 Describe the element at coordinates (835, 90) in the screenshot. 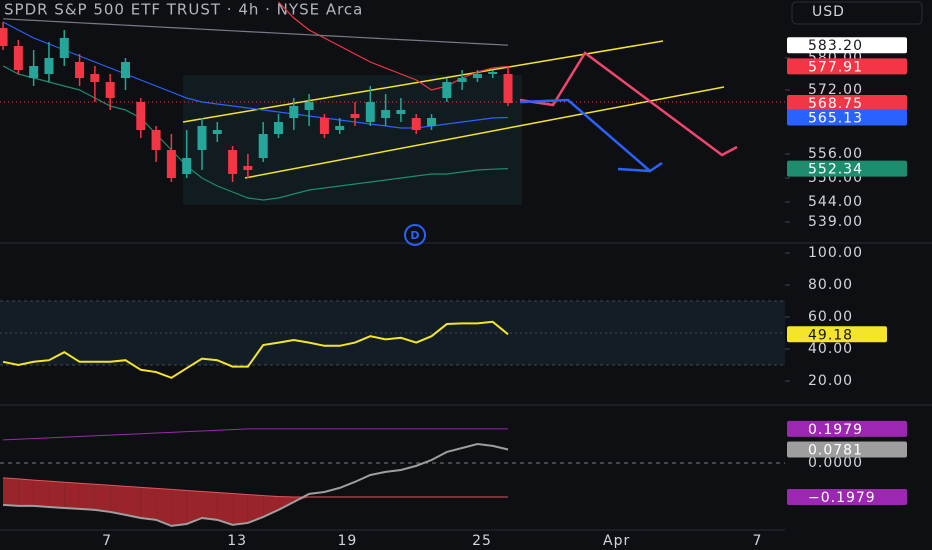

I see `y-tick-label: 572.00` at that location.